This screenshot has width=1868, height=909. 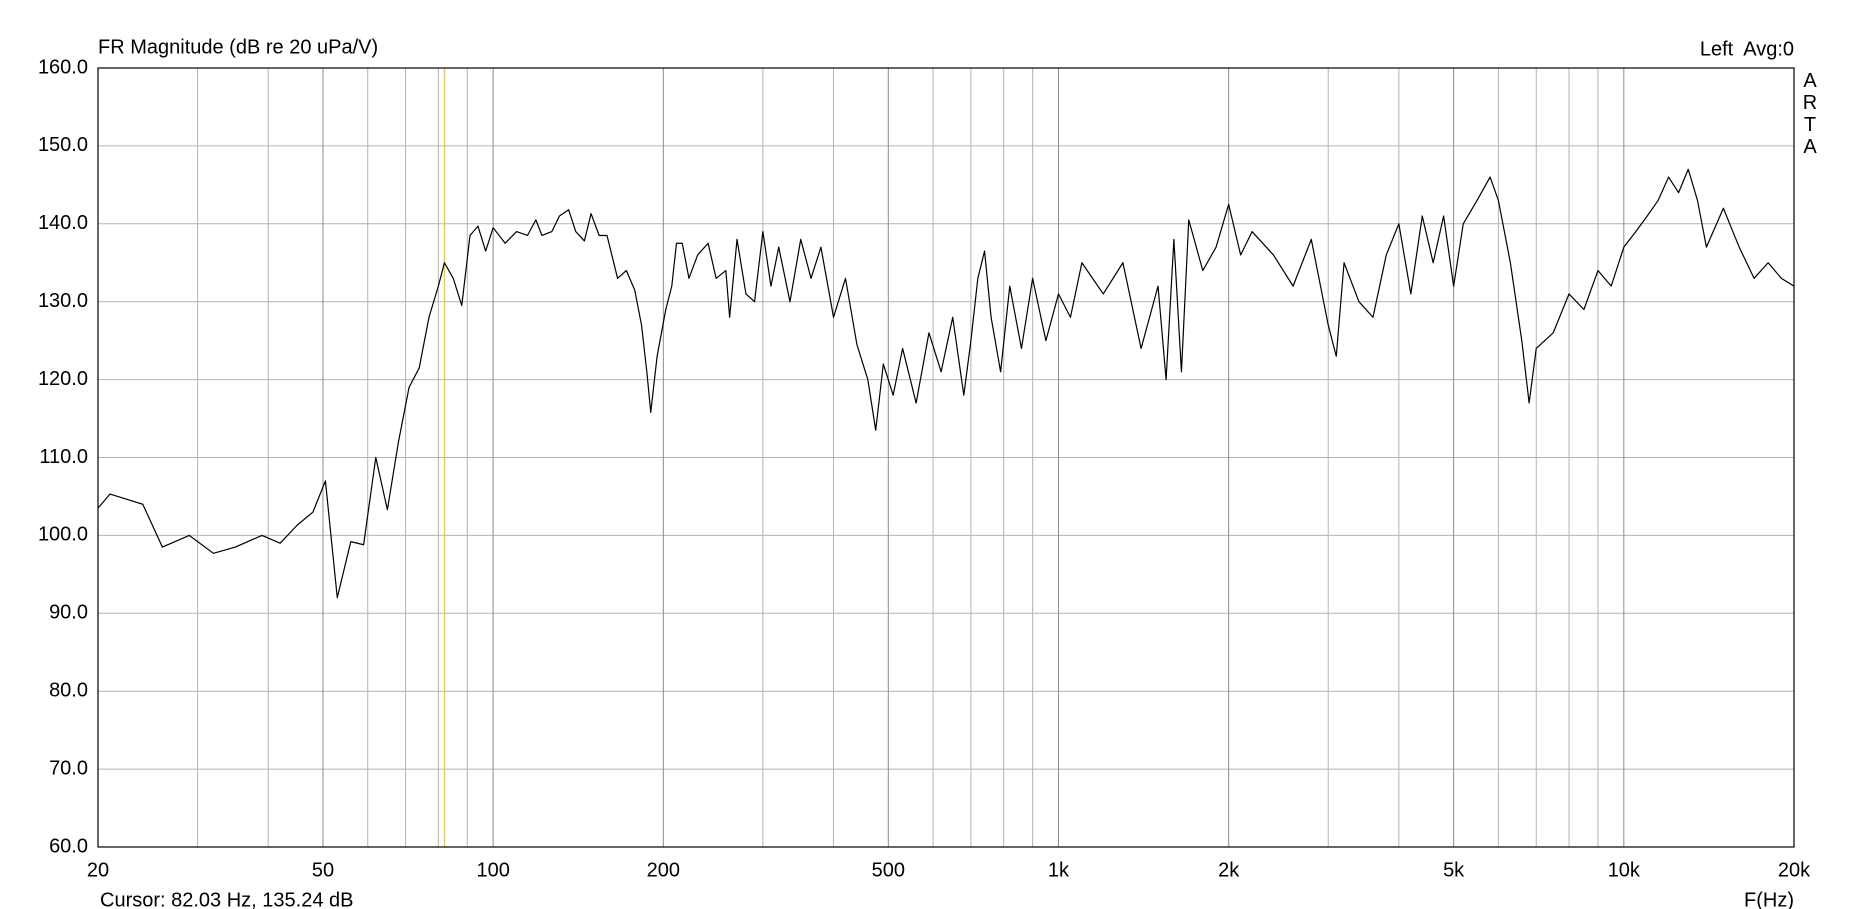 I want to click on y-tick-label: 80.0, so click(x=68, y=690).